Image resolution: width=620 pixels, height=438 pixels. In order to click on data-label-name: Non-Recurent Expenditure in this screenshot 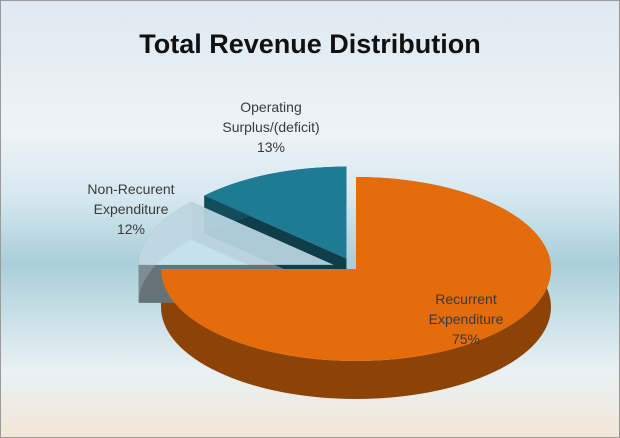, I will do `click(131, 199)`.